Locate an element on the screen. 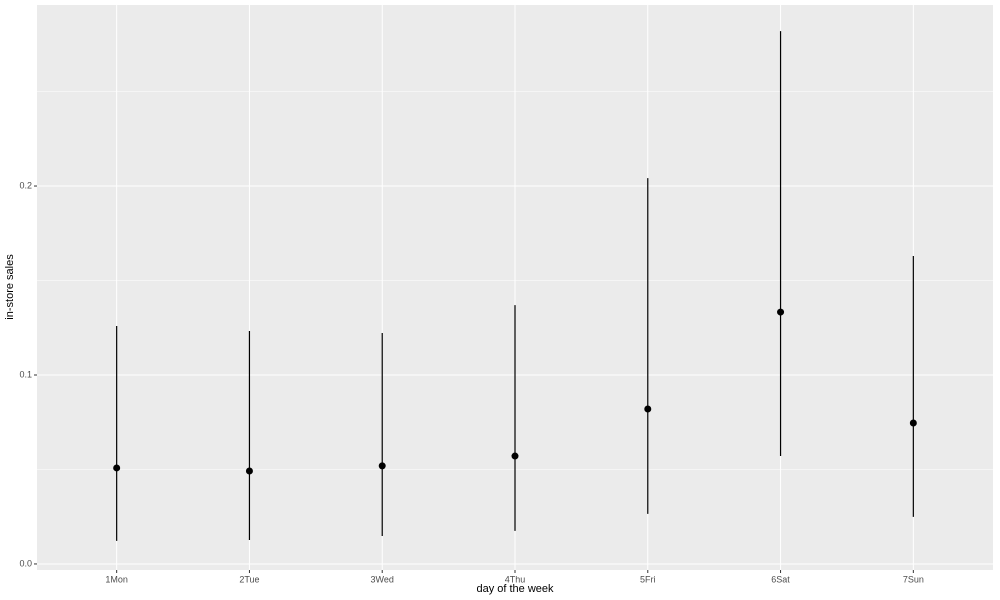 This screenshot has height=600, width=1000. x-tick-label: 4Thu is located at coordinates (515, 579).